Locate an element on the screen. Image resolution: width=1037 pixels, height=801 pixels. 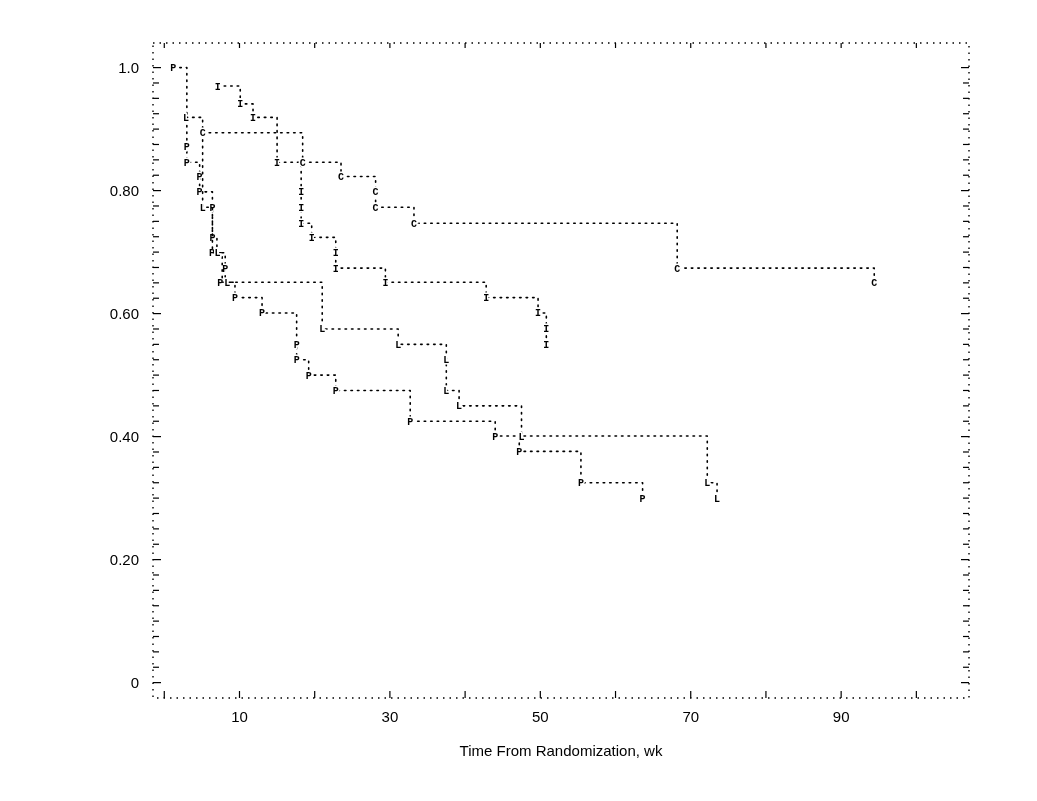
y-tick-label: 0.40 is located at coordinates (124, 436).